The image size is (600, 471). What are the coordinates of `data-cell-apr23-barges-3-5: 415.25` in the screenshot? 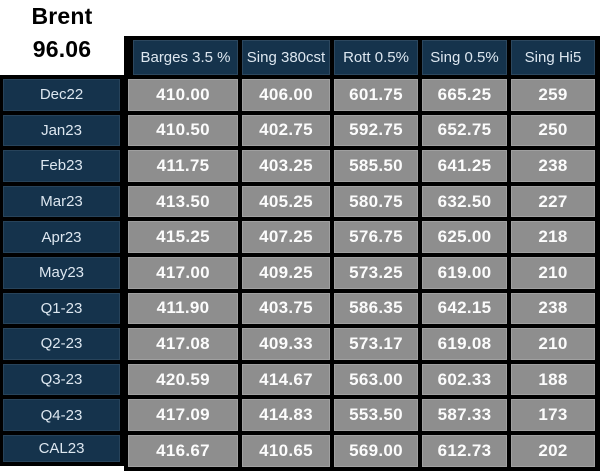 It's located at (181, 235).